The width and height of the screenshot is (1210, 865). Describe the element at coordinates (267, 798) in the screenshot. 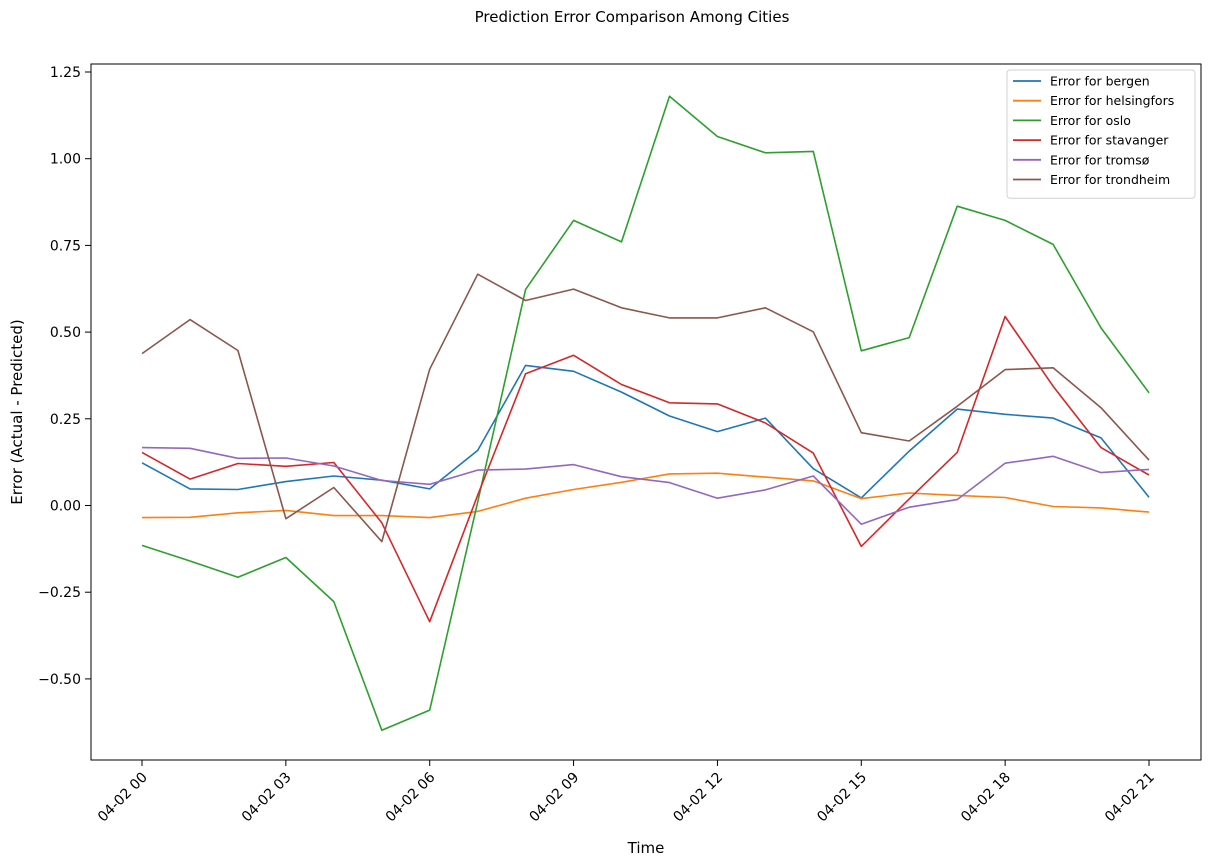

I see `x-tick-label: 04-02 03` at that location.